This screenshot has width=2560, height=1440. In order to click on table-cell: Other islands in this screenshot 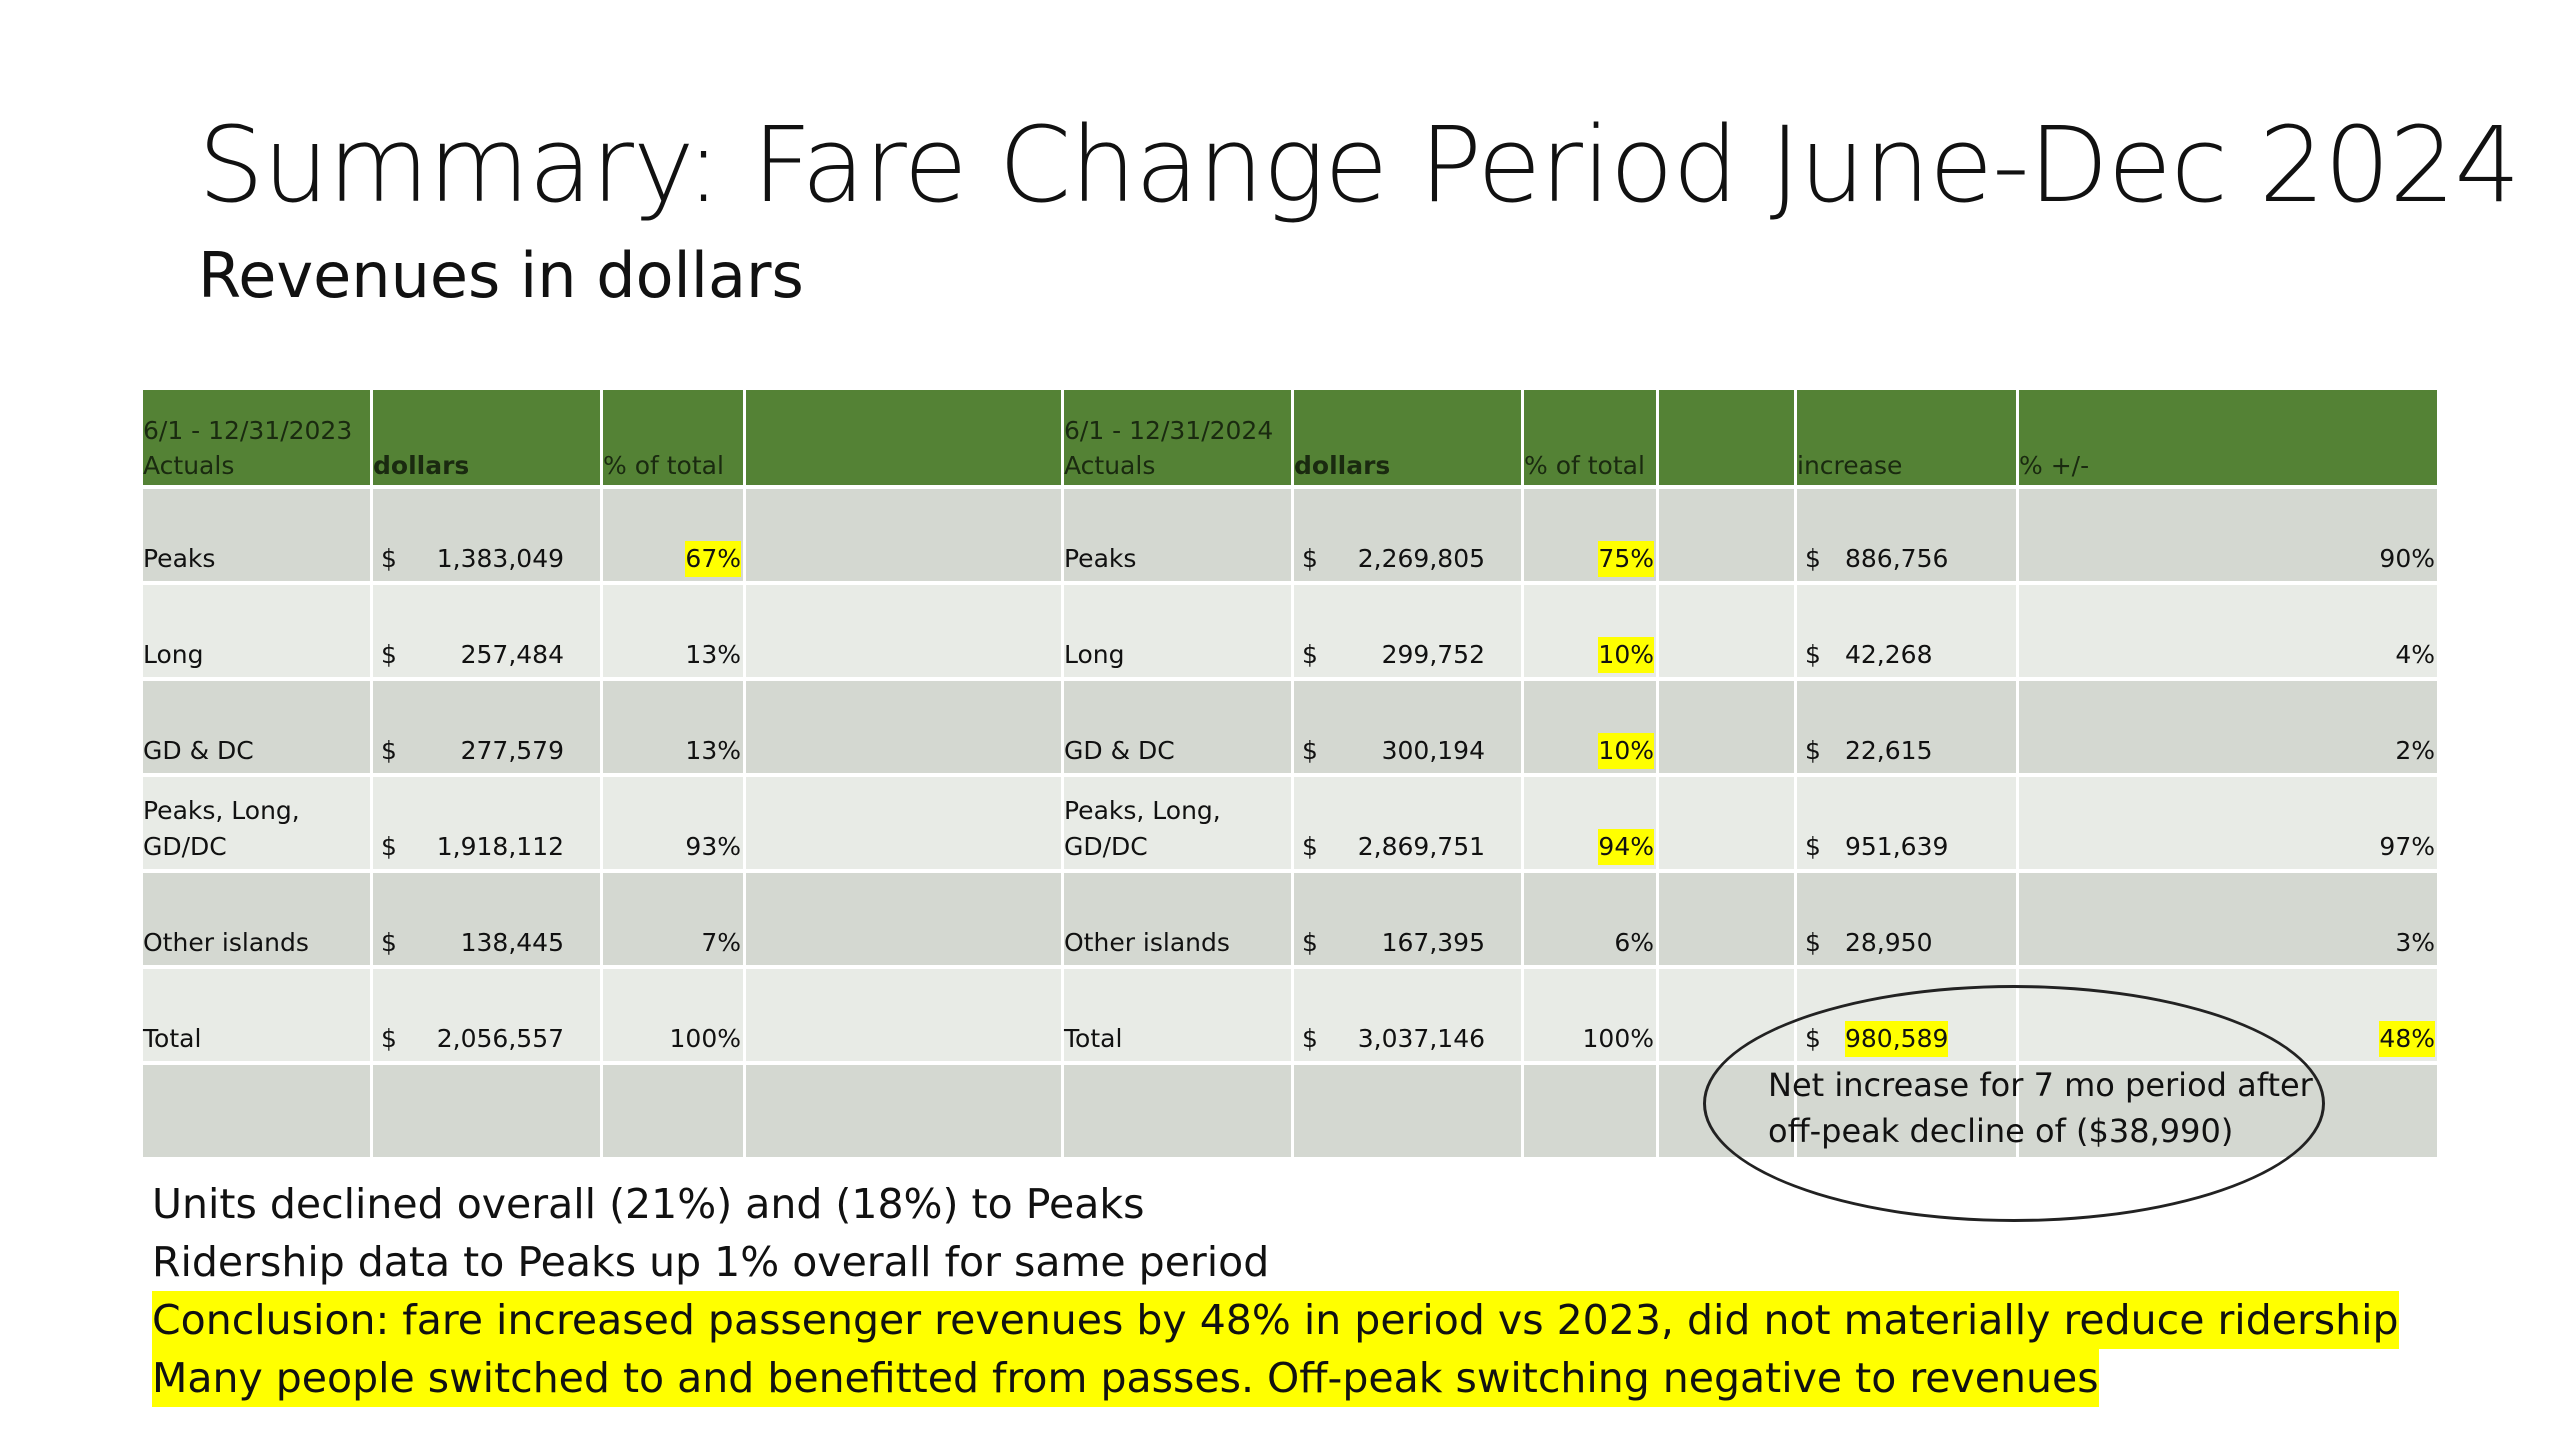, I will do `click(258, 919)`.